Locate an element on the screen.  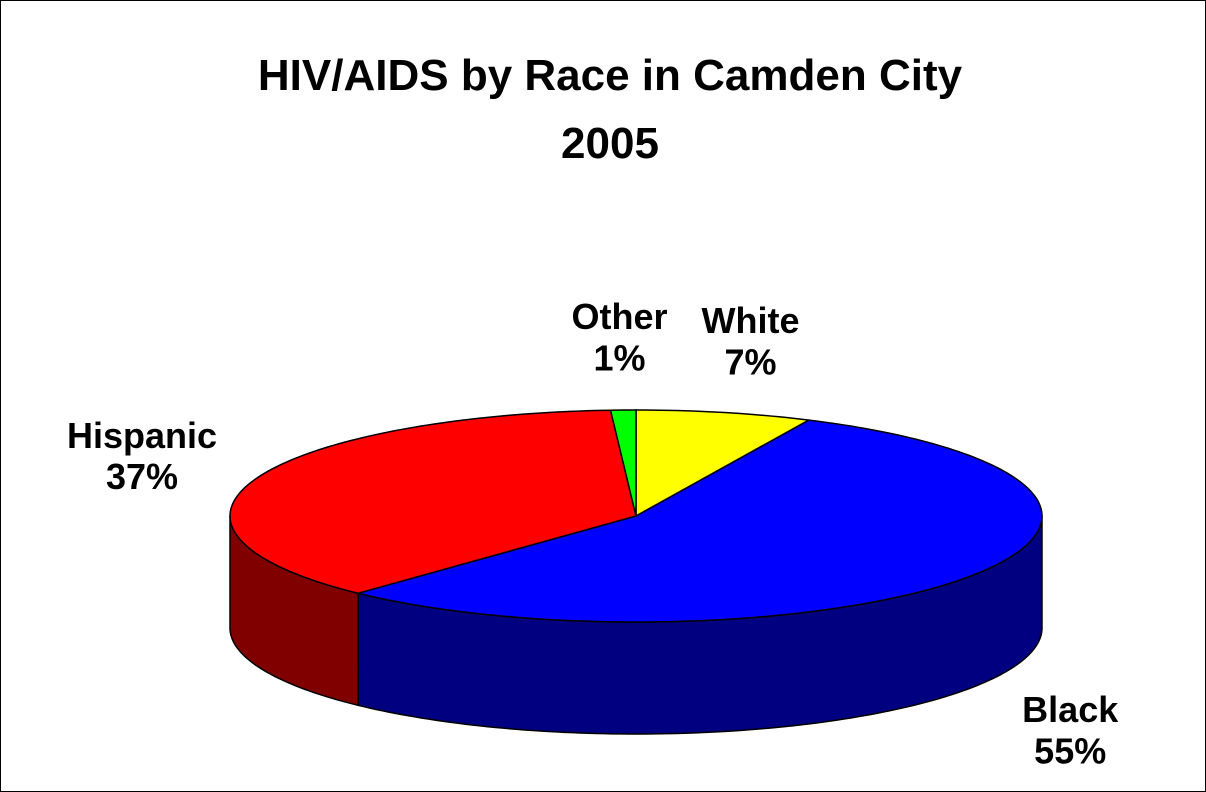
chart-subtitle: 2005 is located at coordinates (610, 143).